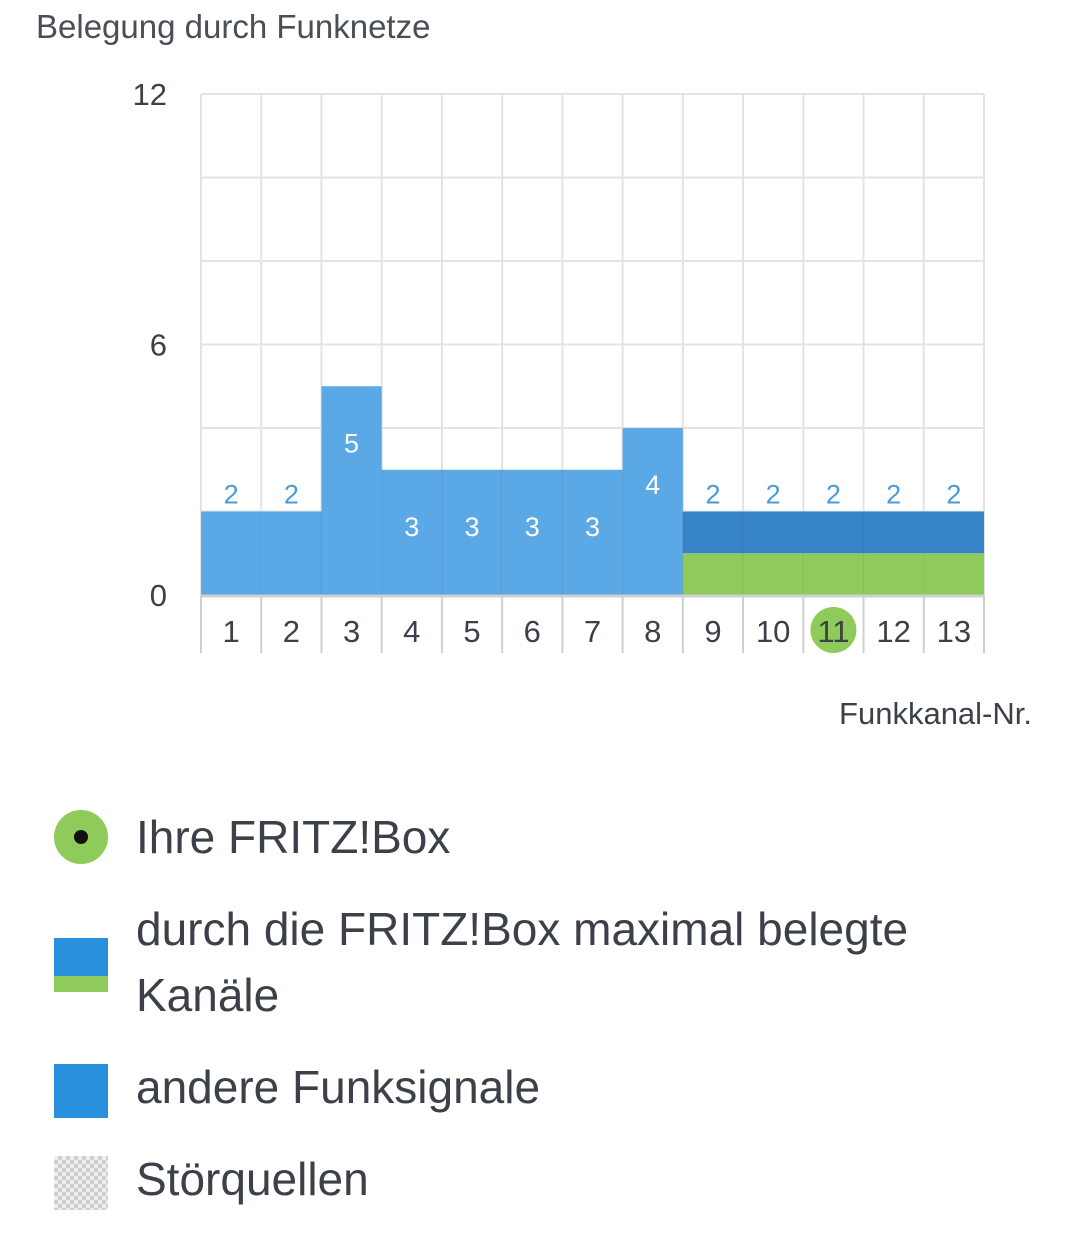 This screenshot has width=1080, height=1240. I want to click on fritzbox-channel-marker, so click(833, 630).